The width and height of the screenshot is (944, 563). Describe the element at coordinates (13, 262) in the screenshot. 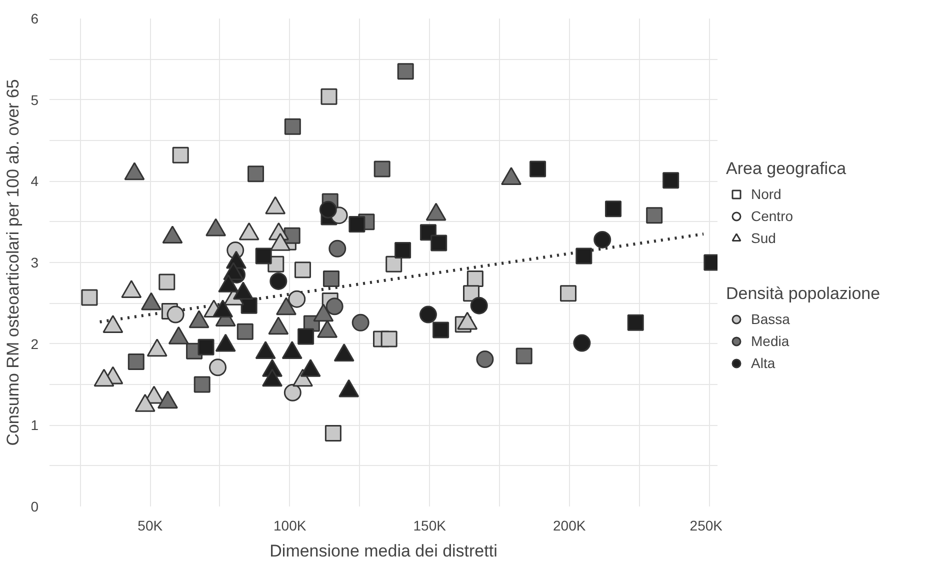

I see `y-axis-title: Consumo RM osteoarticolari per 100 ab. over 65` at that location.